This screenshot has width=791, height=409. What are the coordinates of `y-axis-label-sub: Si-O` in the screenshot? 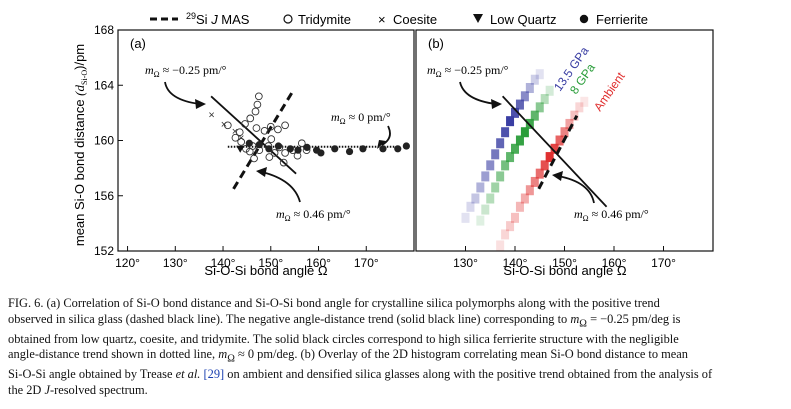 It's located at (84, 77).